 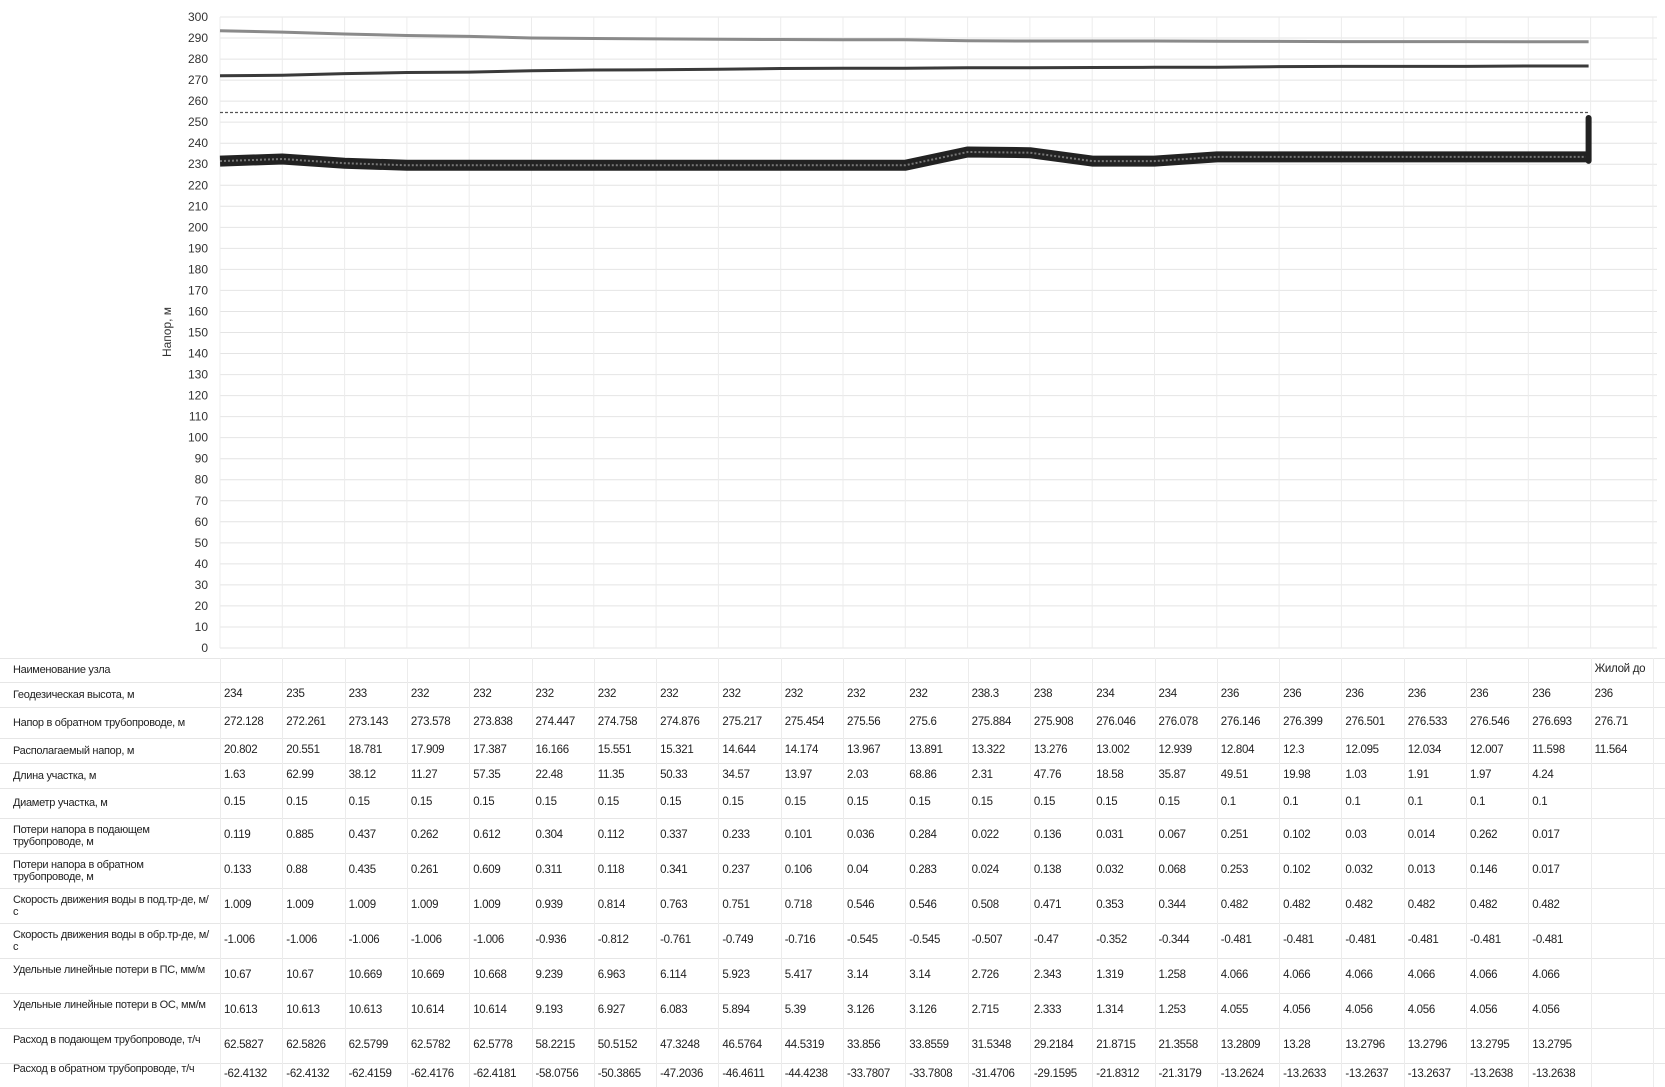 What do you see at coordinates (1240, 1044) in the screenshot?
I see `table-cell: 13.2809` at bounding box center [1240, 1044].